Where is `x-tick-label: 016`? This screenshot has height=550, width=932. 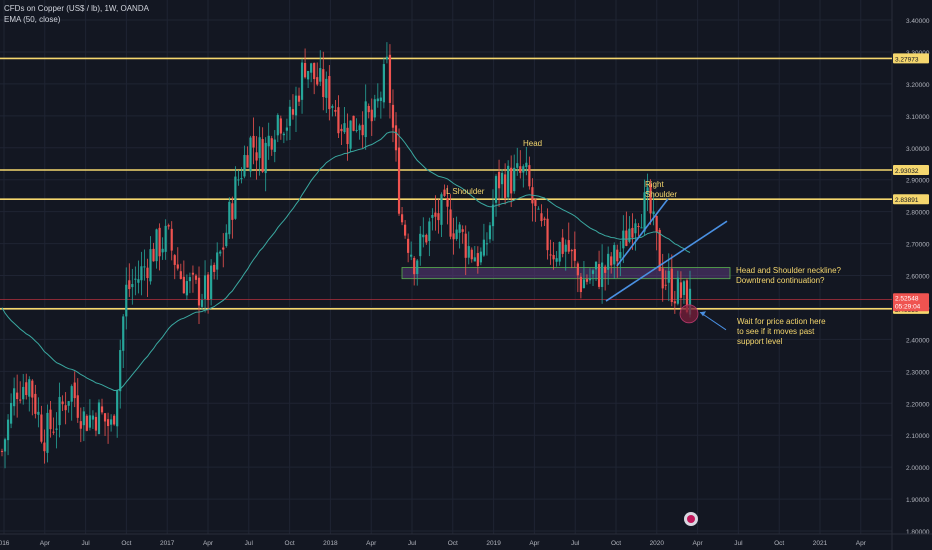 x-tick-label: 016 is located at coordinates (5, 543).